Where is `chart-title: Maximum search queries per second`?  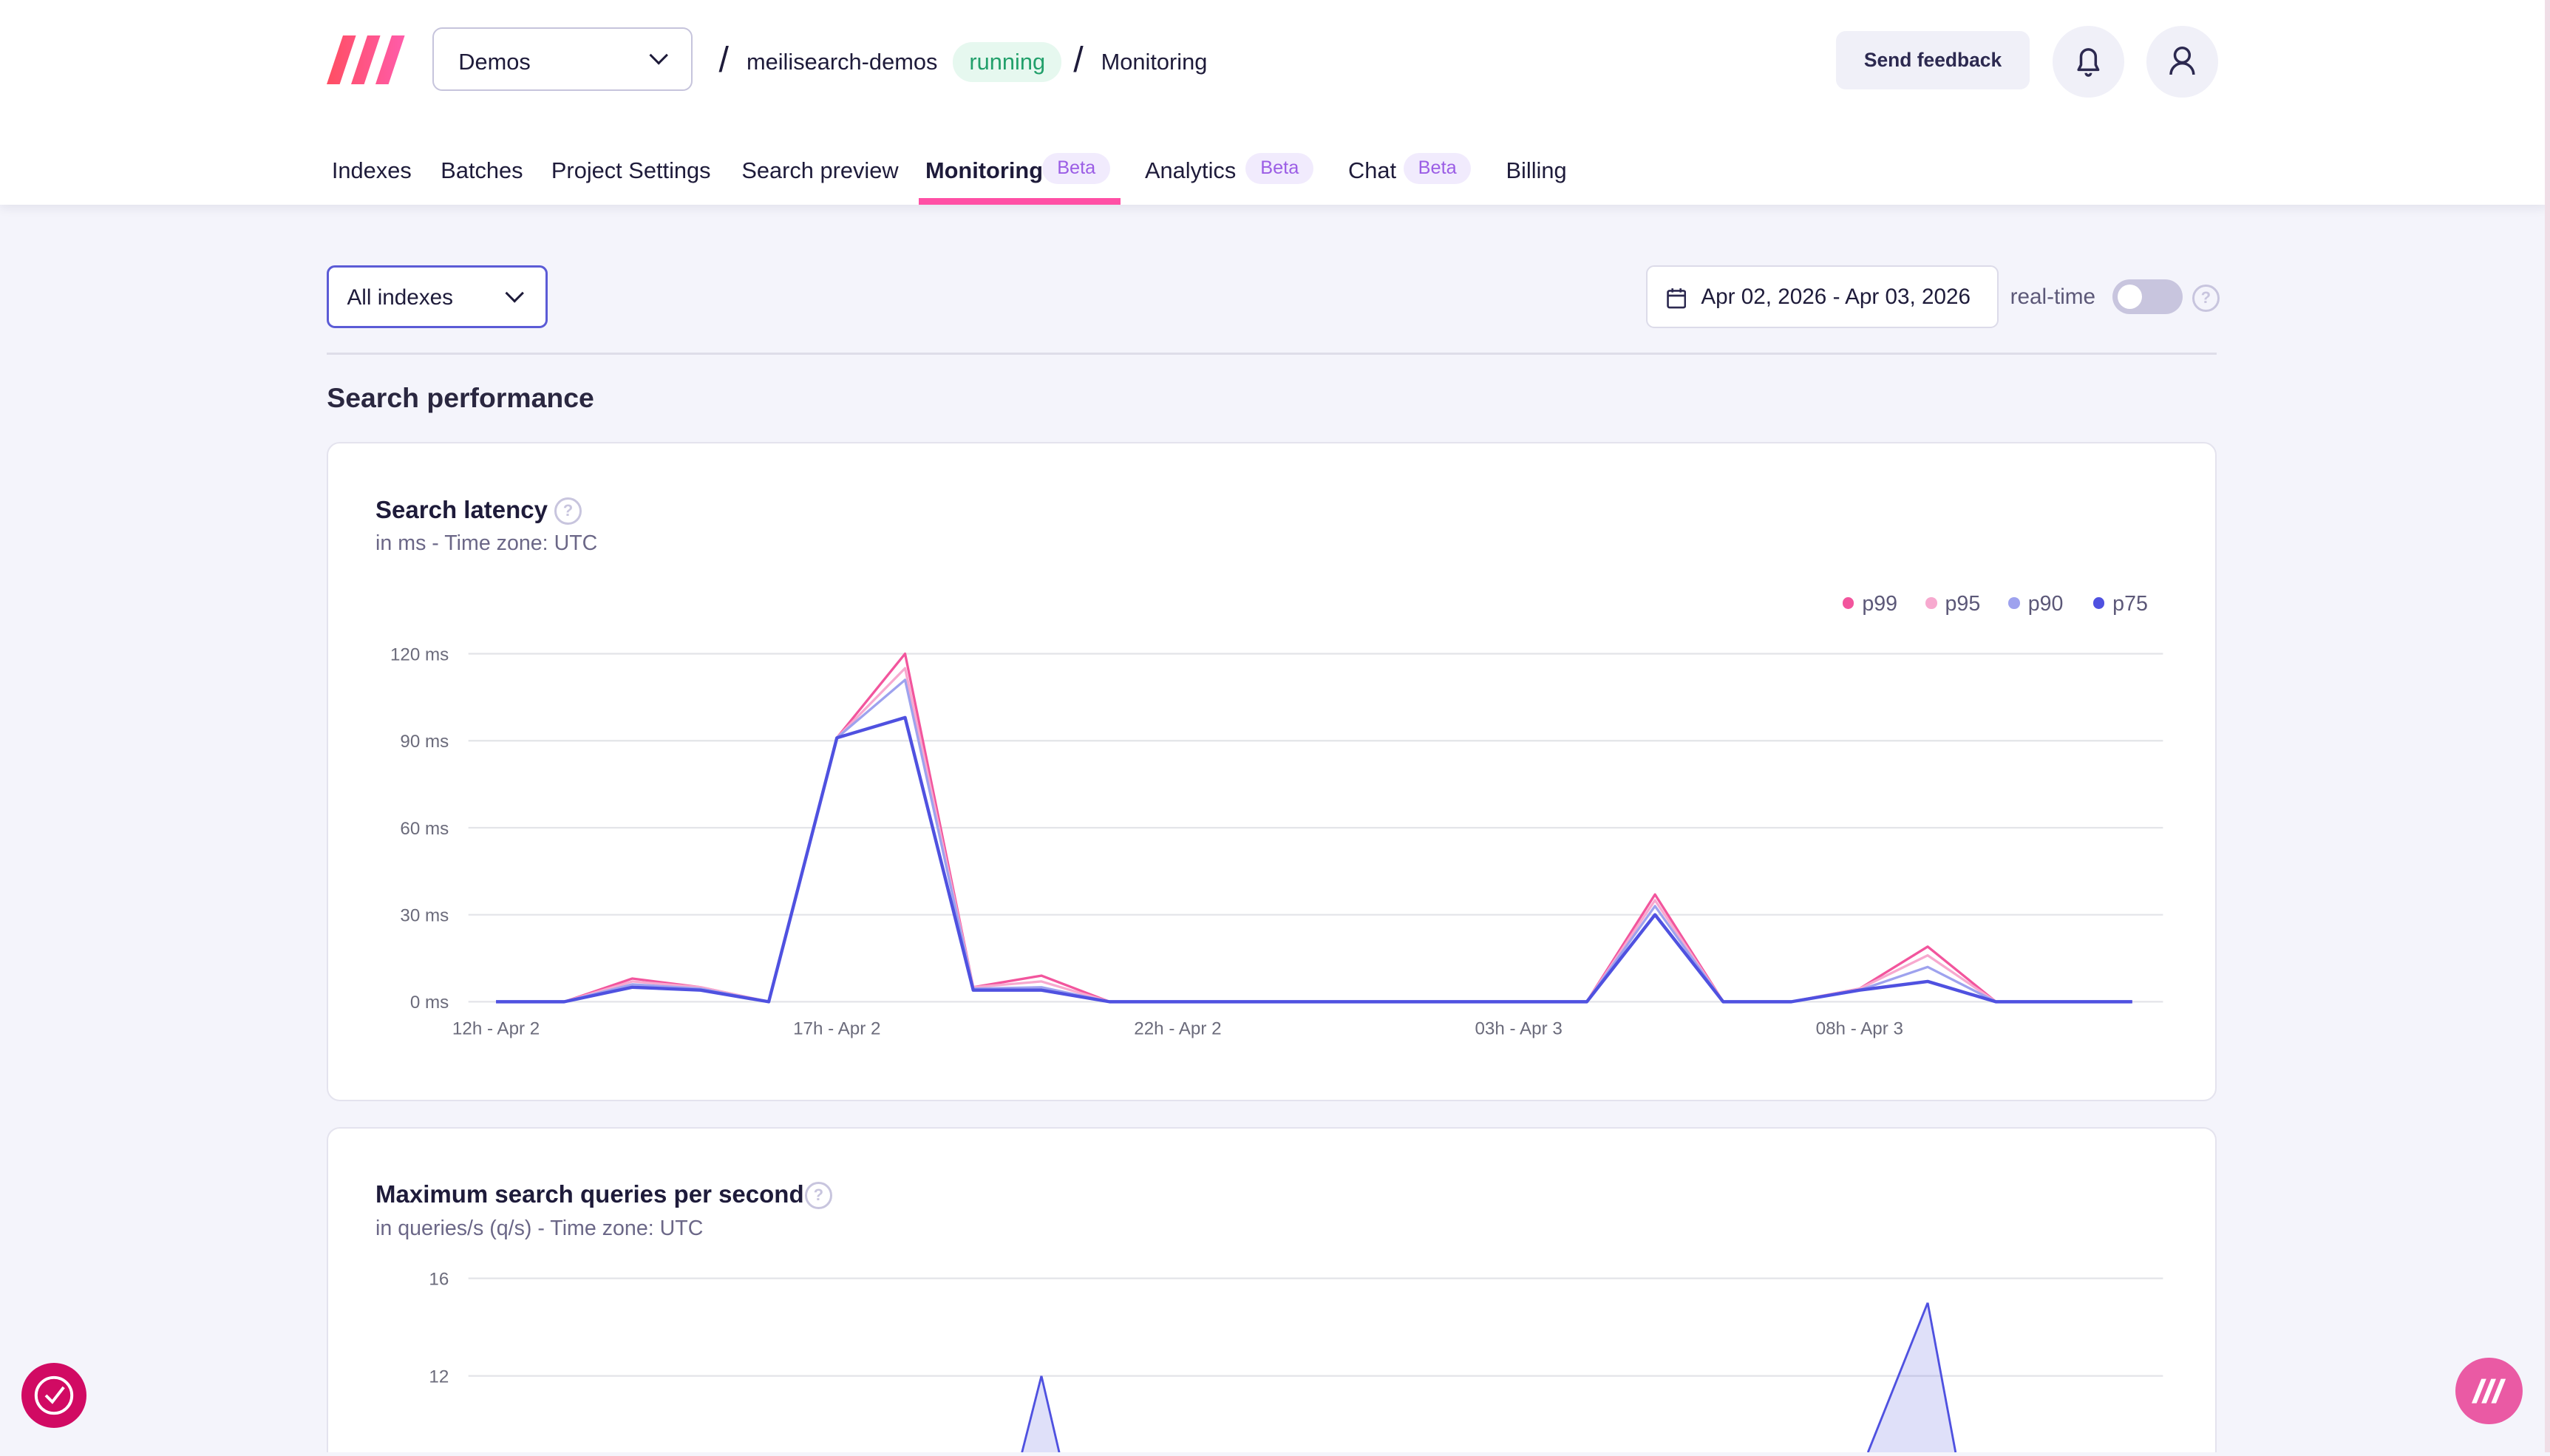
chart-title: Maximum search queries per second is located at coordinates (589, 1194).